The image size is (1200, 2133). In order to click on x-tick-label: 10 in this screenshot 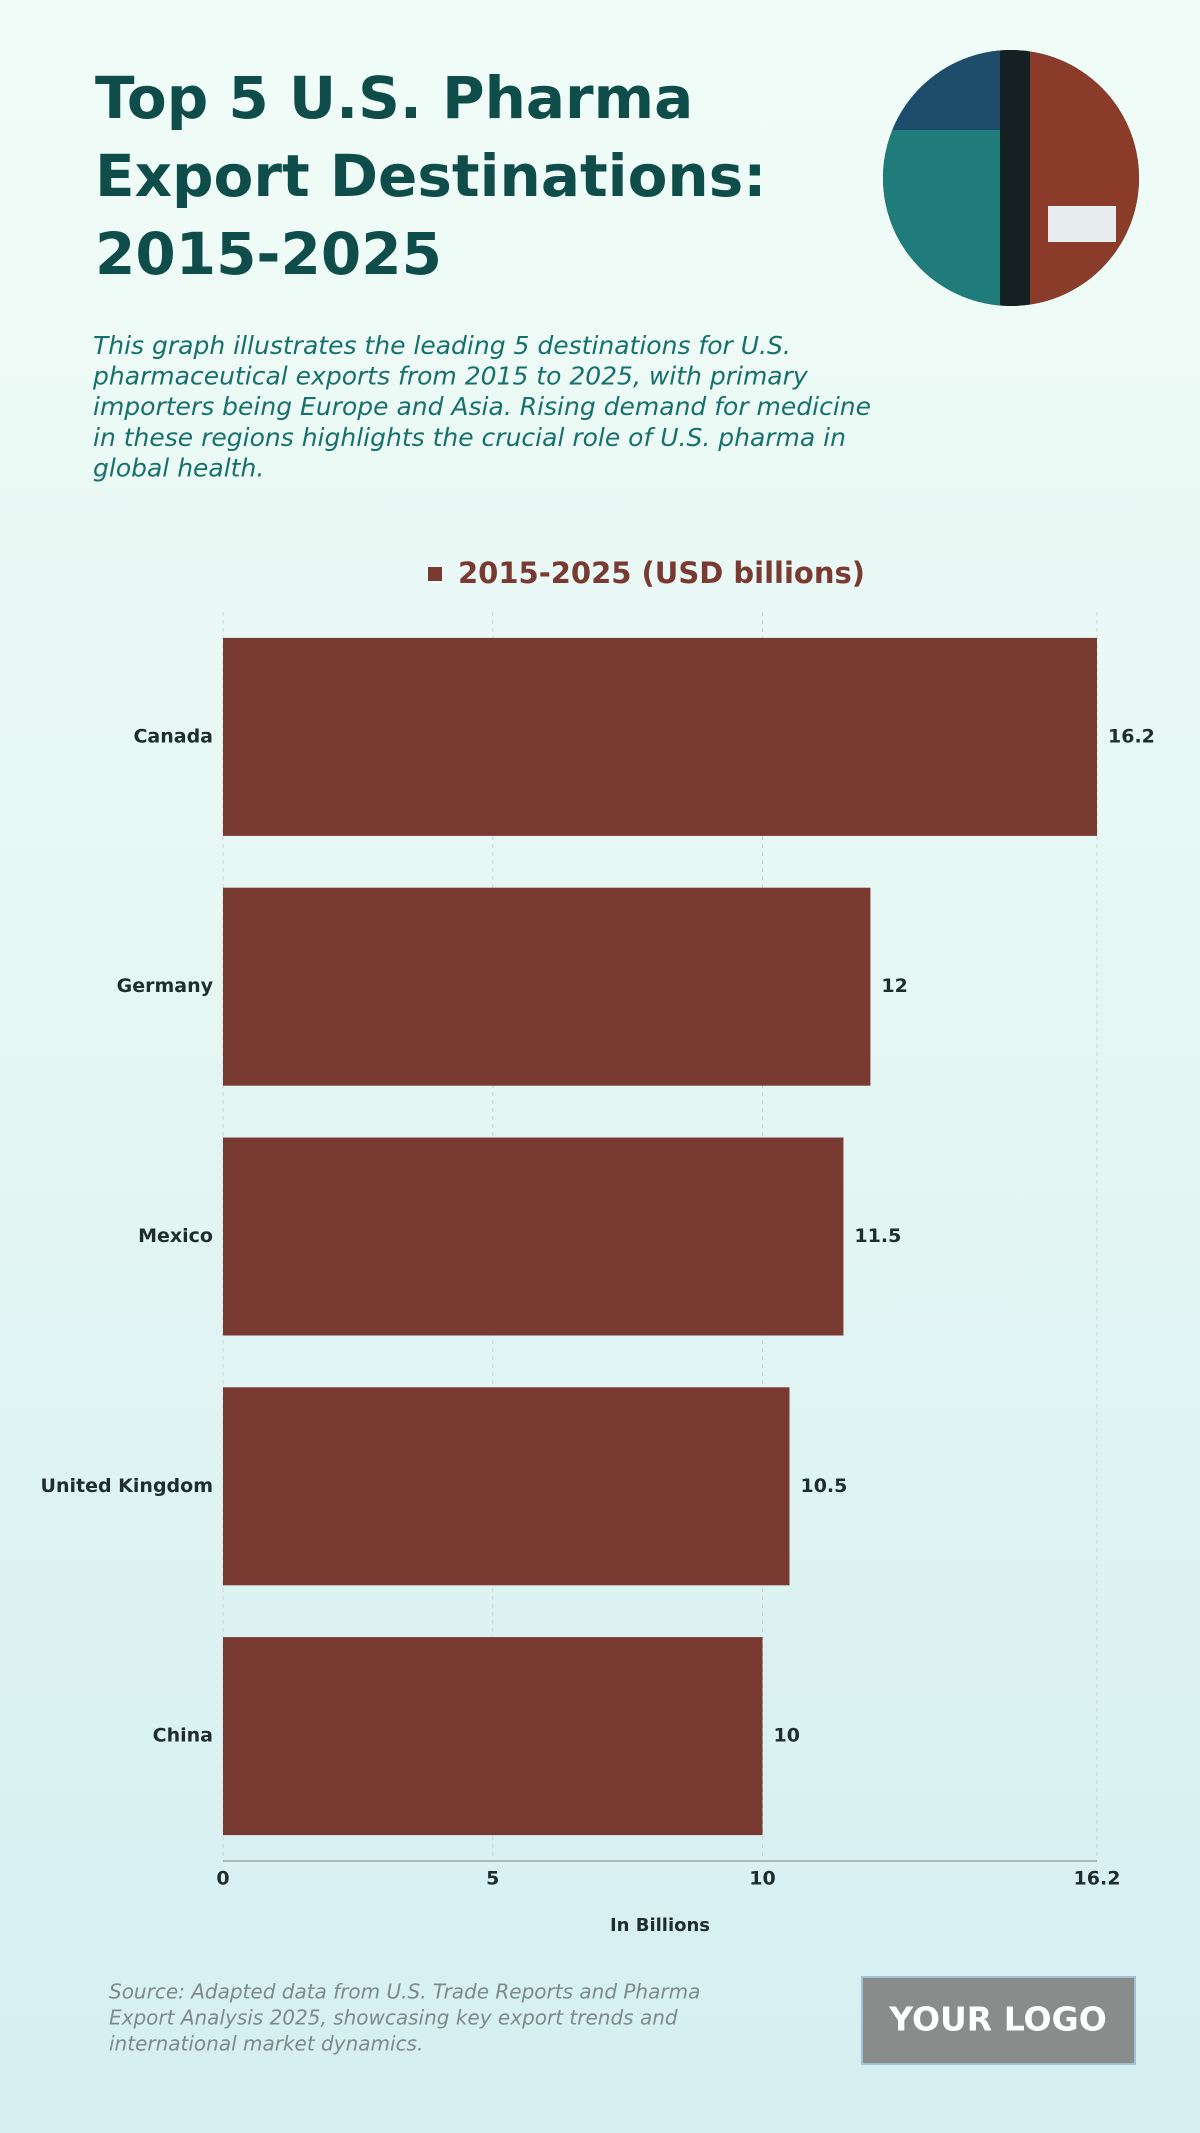, I will do `click(762, 1879)`.